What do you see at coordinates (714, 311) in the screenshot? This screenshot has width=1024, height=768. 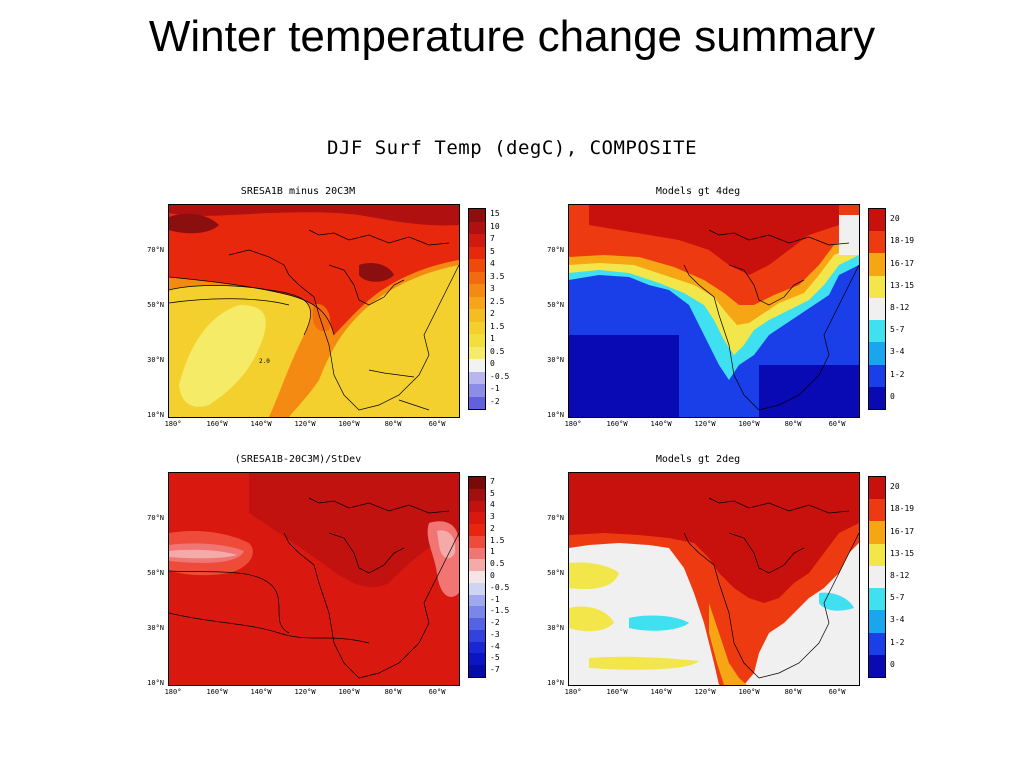 I see `model-count-map` at bounding box center [714, 311].